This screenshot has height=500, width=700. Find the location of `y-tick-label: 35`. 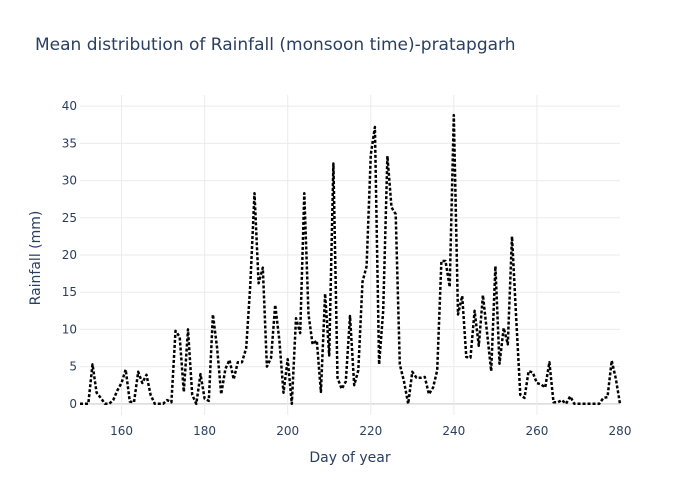

y-tick-label: 35 is located at coordinates (69, 143).